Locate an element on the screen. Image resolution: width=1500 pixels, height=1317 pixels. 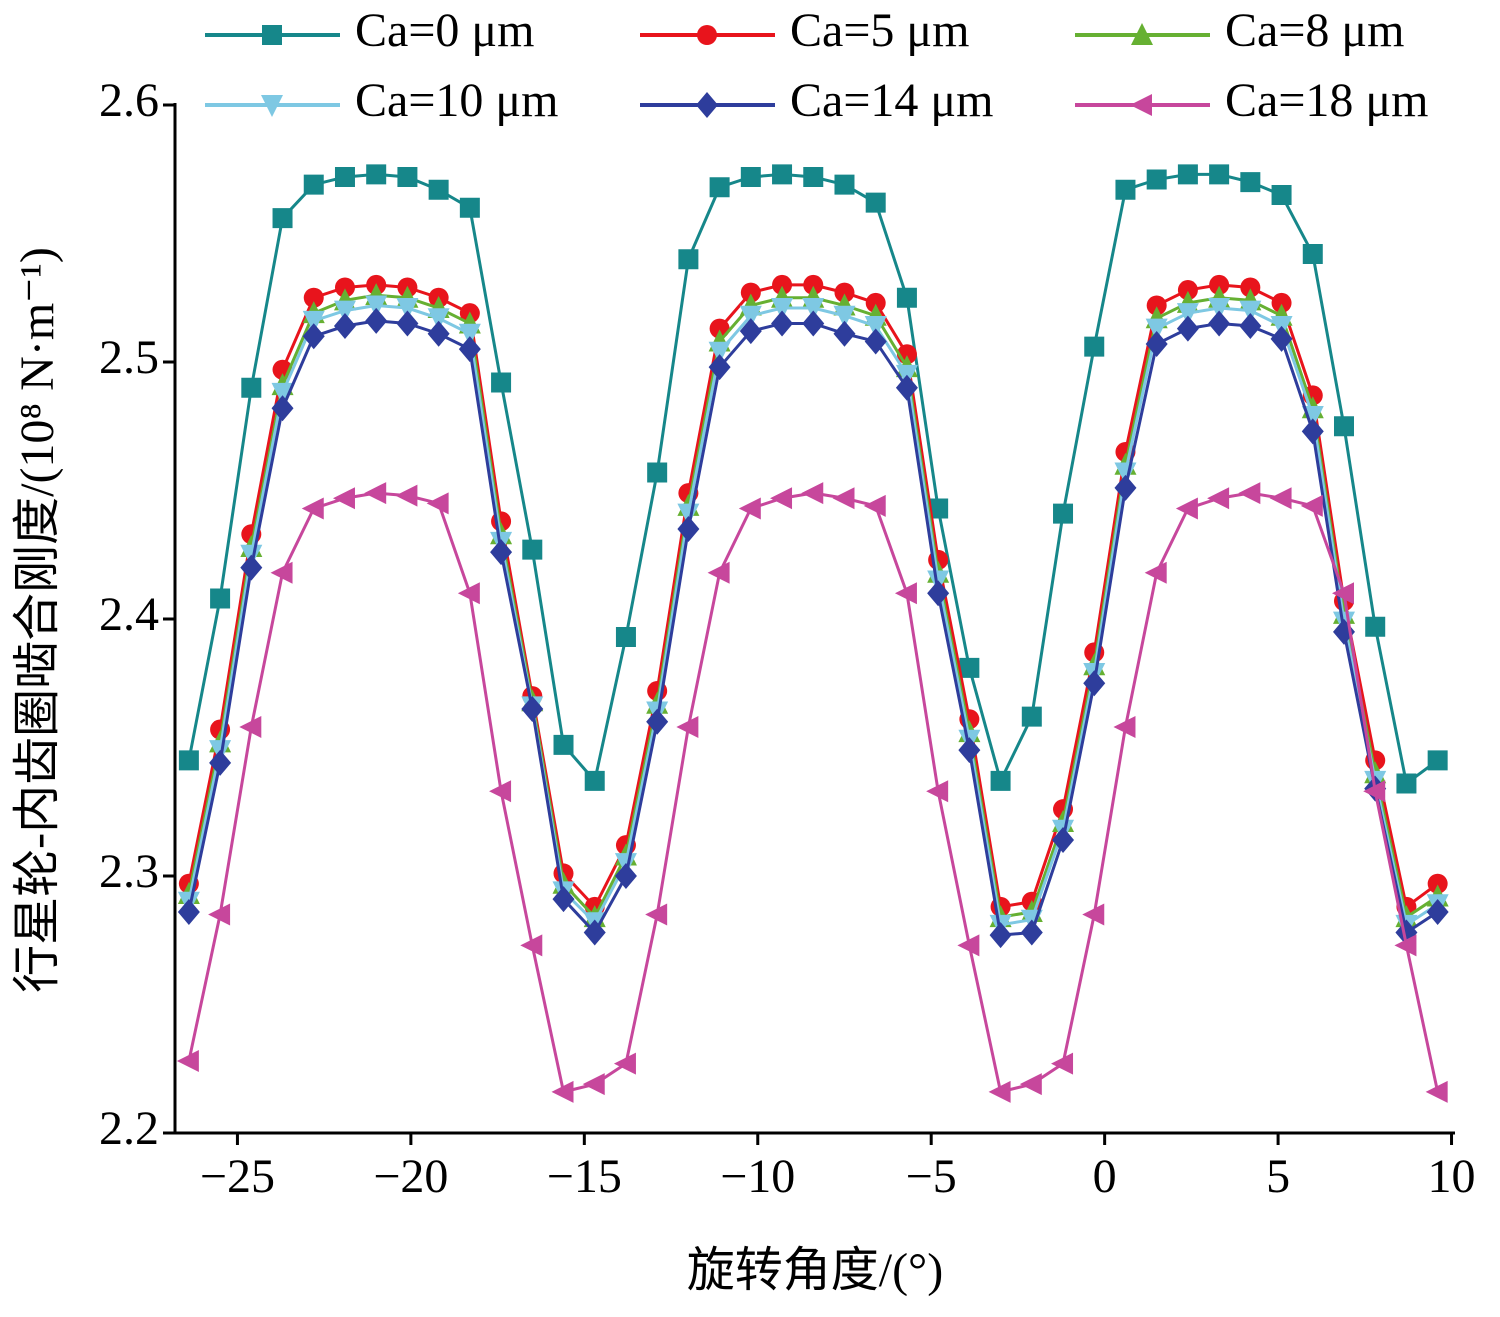
y-tick-label: 2.3 is located at coordinates (129, 871).